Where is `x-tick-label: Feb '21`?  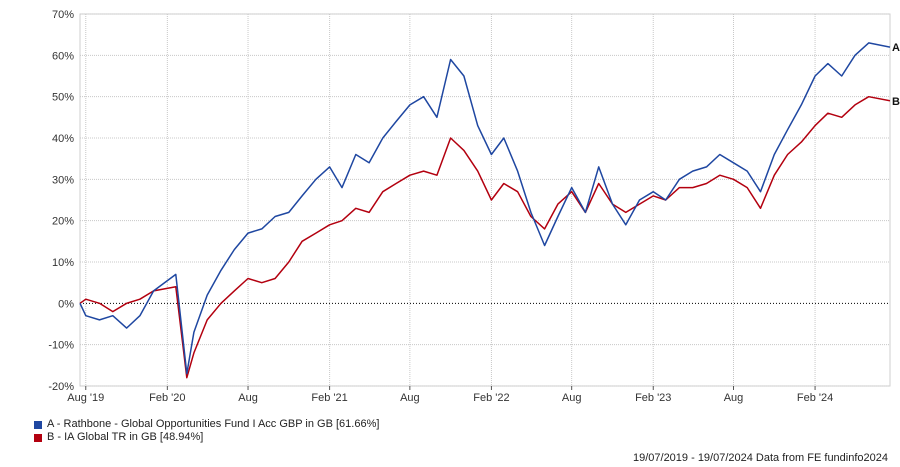
x-tick-label: Feb '21 is located at coordinates (329, 398).